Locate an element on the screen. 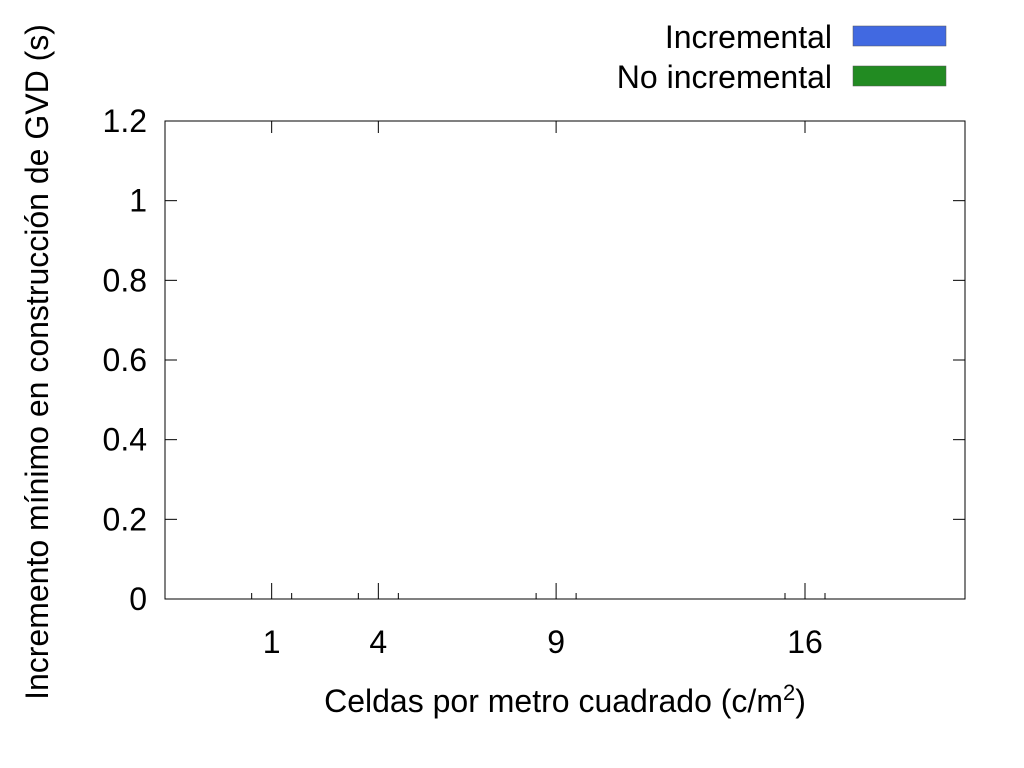 The height and width of the screenshot is (768, 1024). y-tick-label: 1.2 is located at coordinates (125, 121).